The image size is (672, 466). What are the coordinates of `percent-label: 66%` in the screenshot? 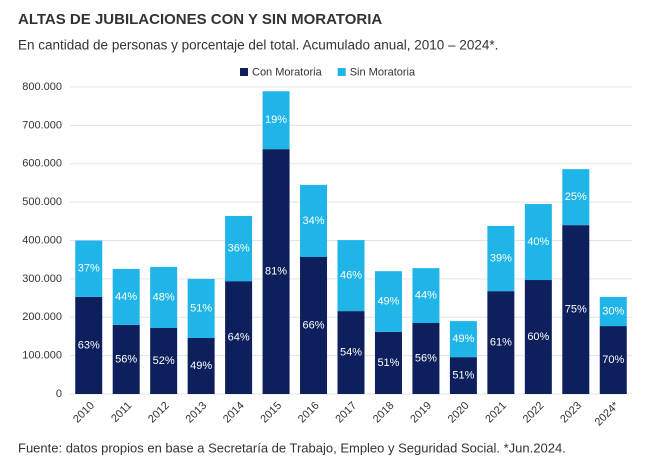 It's located at (314, 325).